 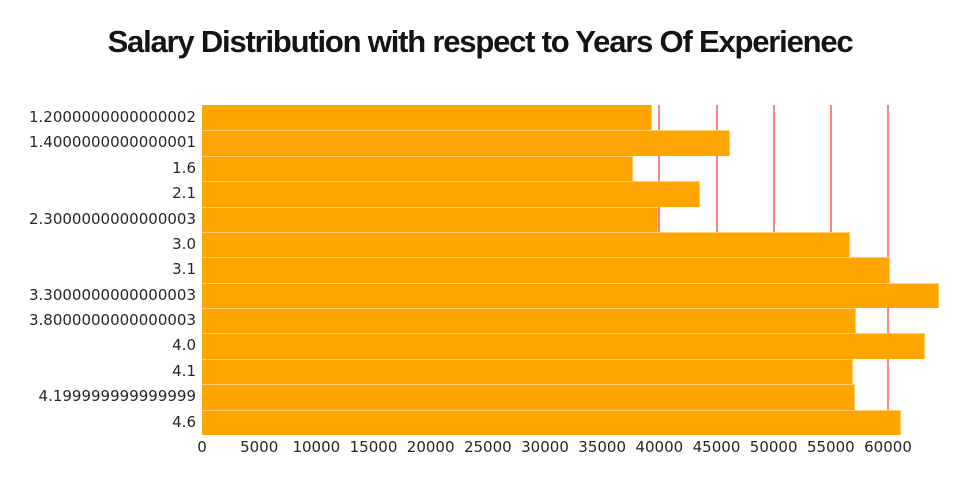 I want to click on y-tick-label: 3.8000000000000003, so click(x=112, y=320).